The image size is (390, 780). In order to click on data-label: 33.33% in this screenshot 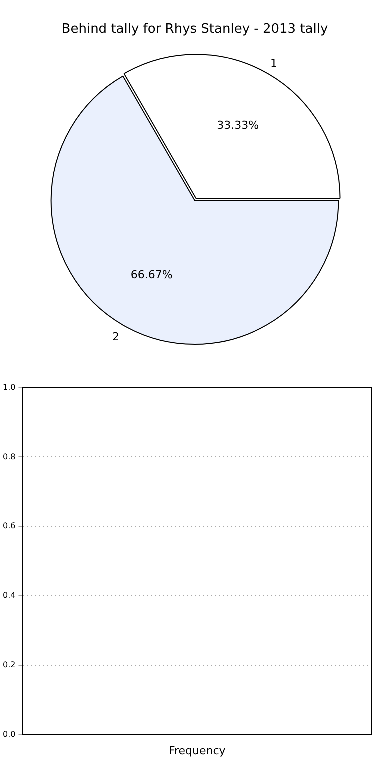, I will do `click(238, 125)`.